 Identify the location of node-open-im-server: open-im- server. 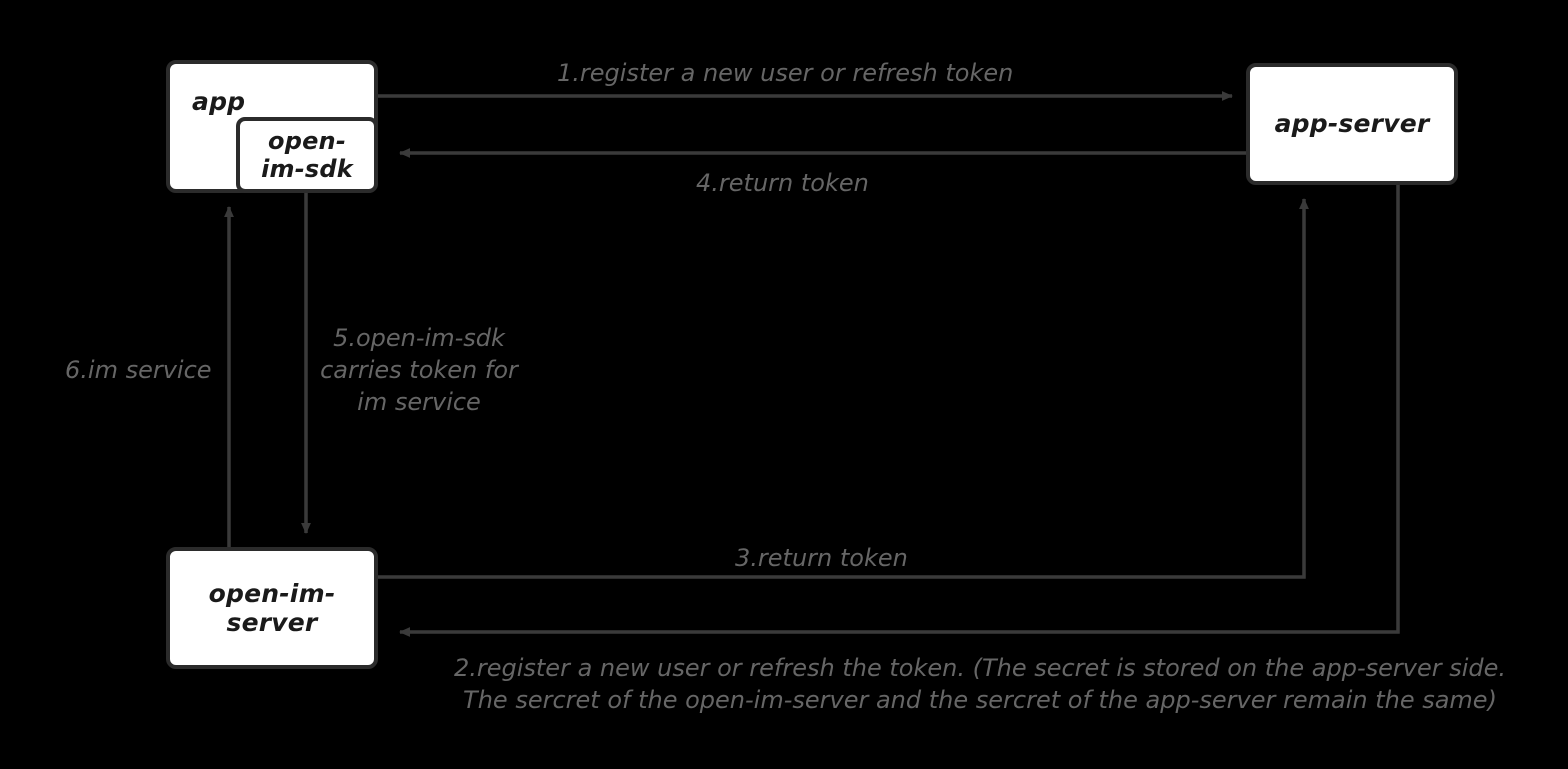
(272, 608).